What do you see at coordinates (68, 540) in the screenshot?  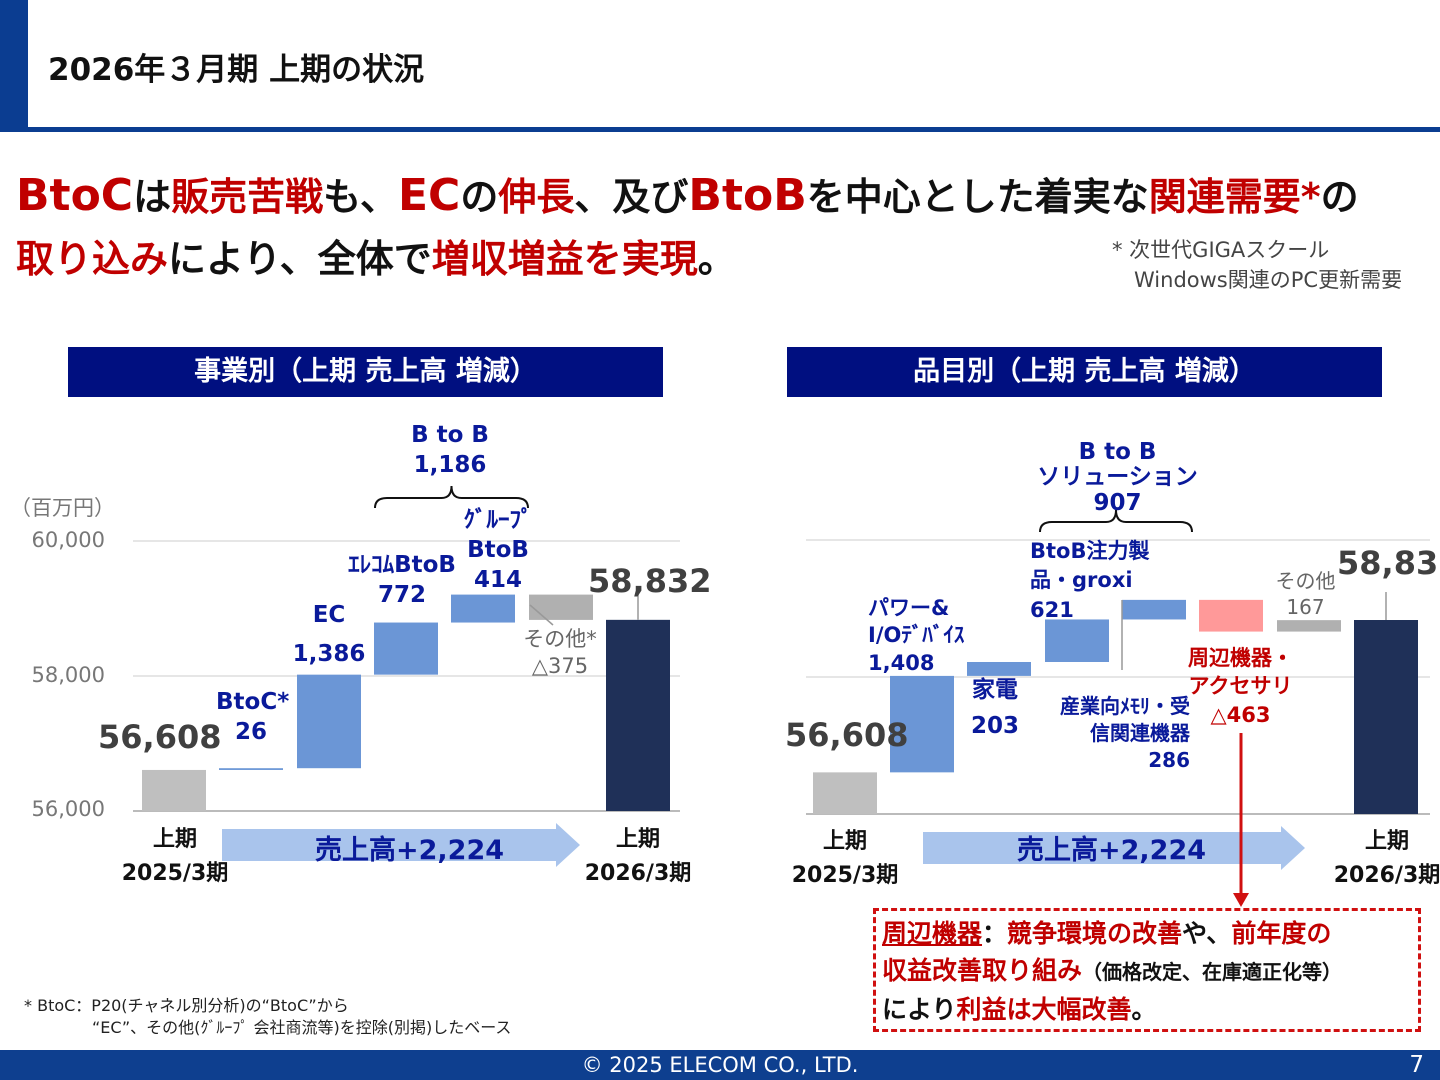 I see `y-tick: 60,000` at bounding box center [68, 540].